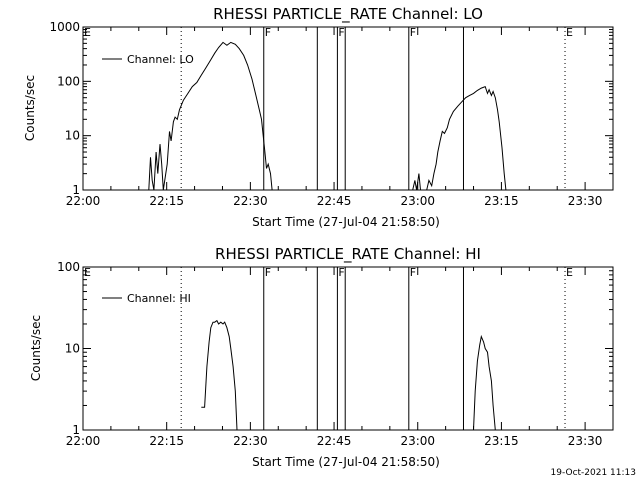  What do you see at coordinates (64, 27) in the screenshot?
I see `y-tick-label: 1000` at bounding box center [64, 27].